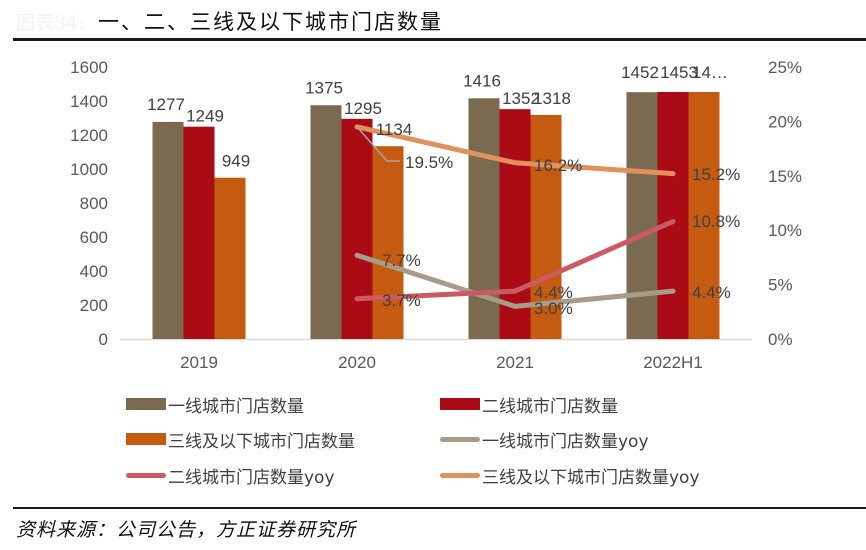 Image resolution: width=866 pixels, height=550 pixels. Describe the element at coordinates (558, 165) in the screenshot. I see `line-data-label: 16.2%` at that location.